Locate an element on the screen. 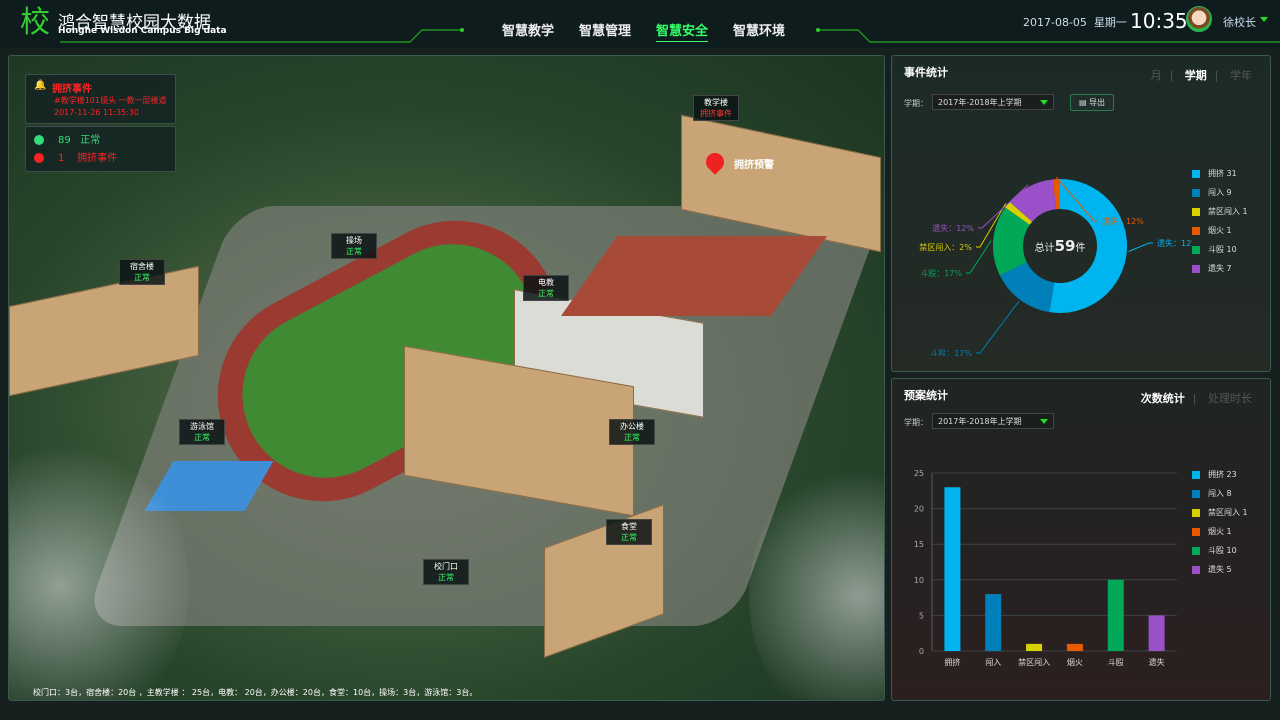  tab-year: 学年 is located at coordinates (1241, 75).